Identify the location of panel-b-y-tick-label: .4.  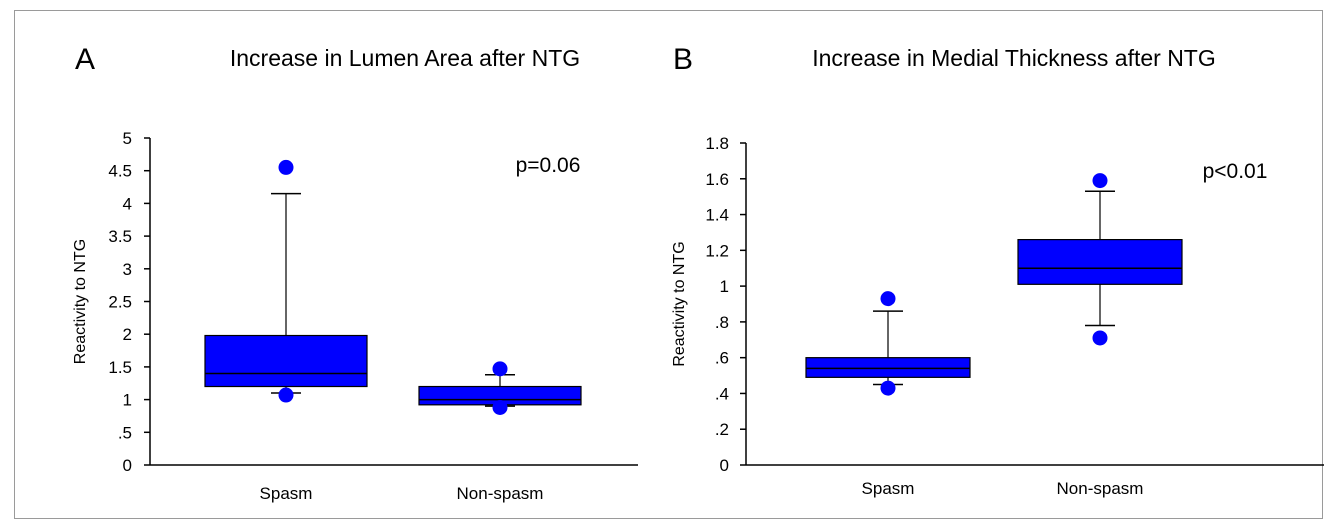
(722, 393).